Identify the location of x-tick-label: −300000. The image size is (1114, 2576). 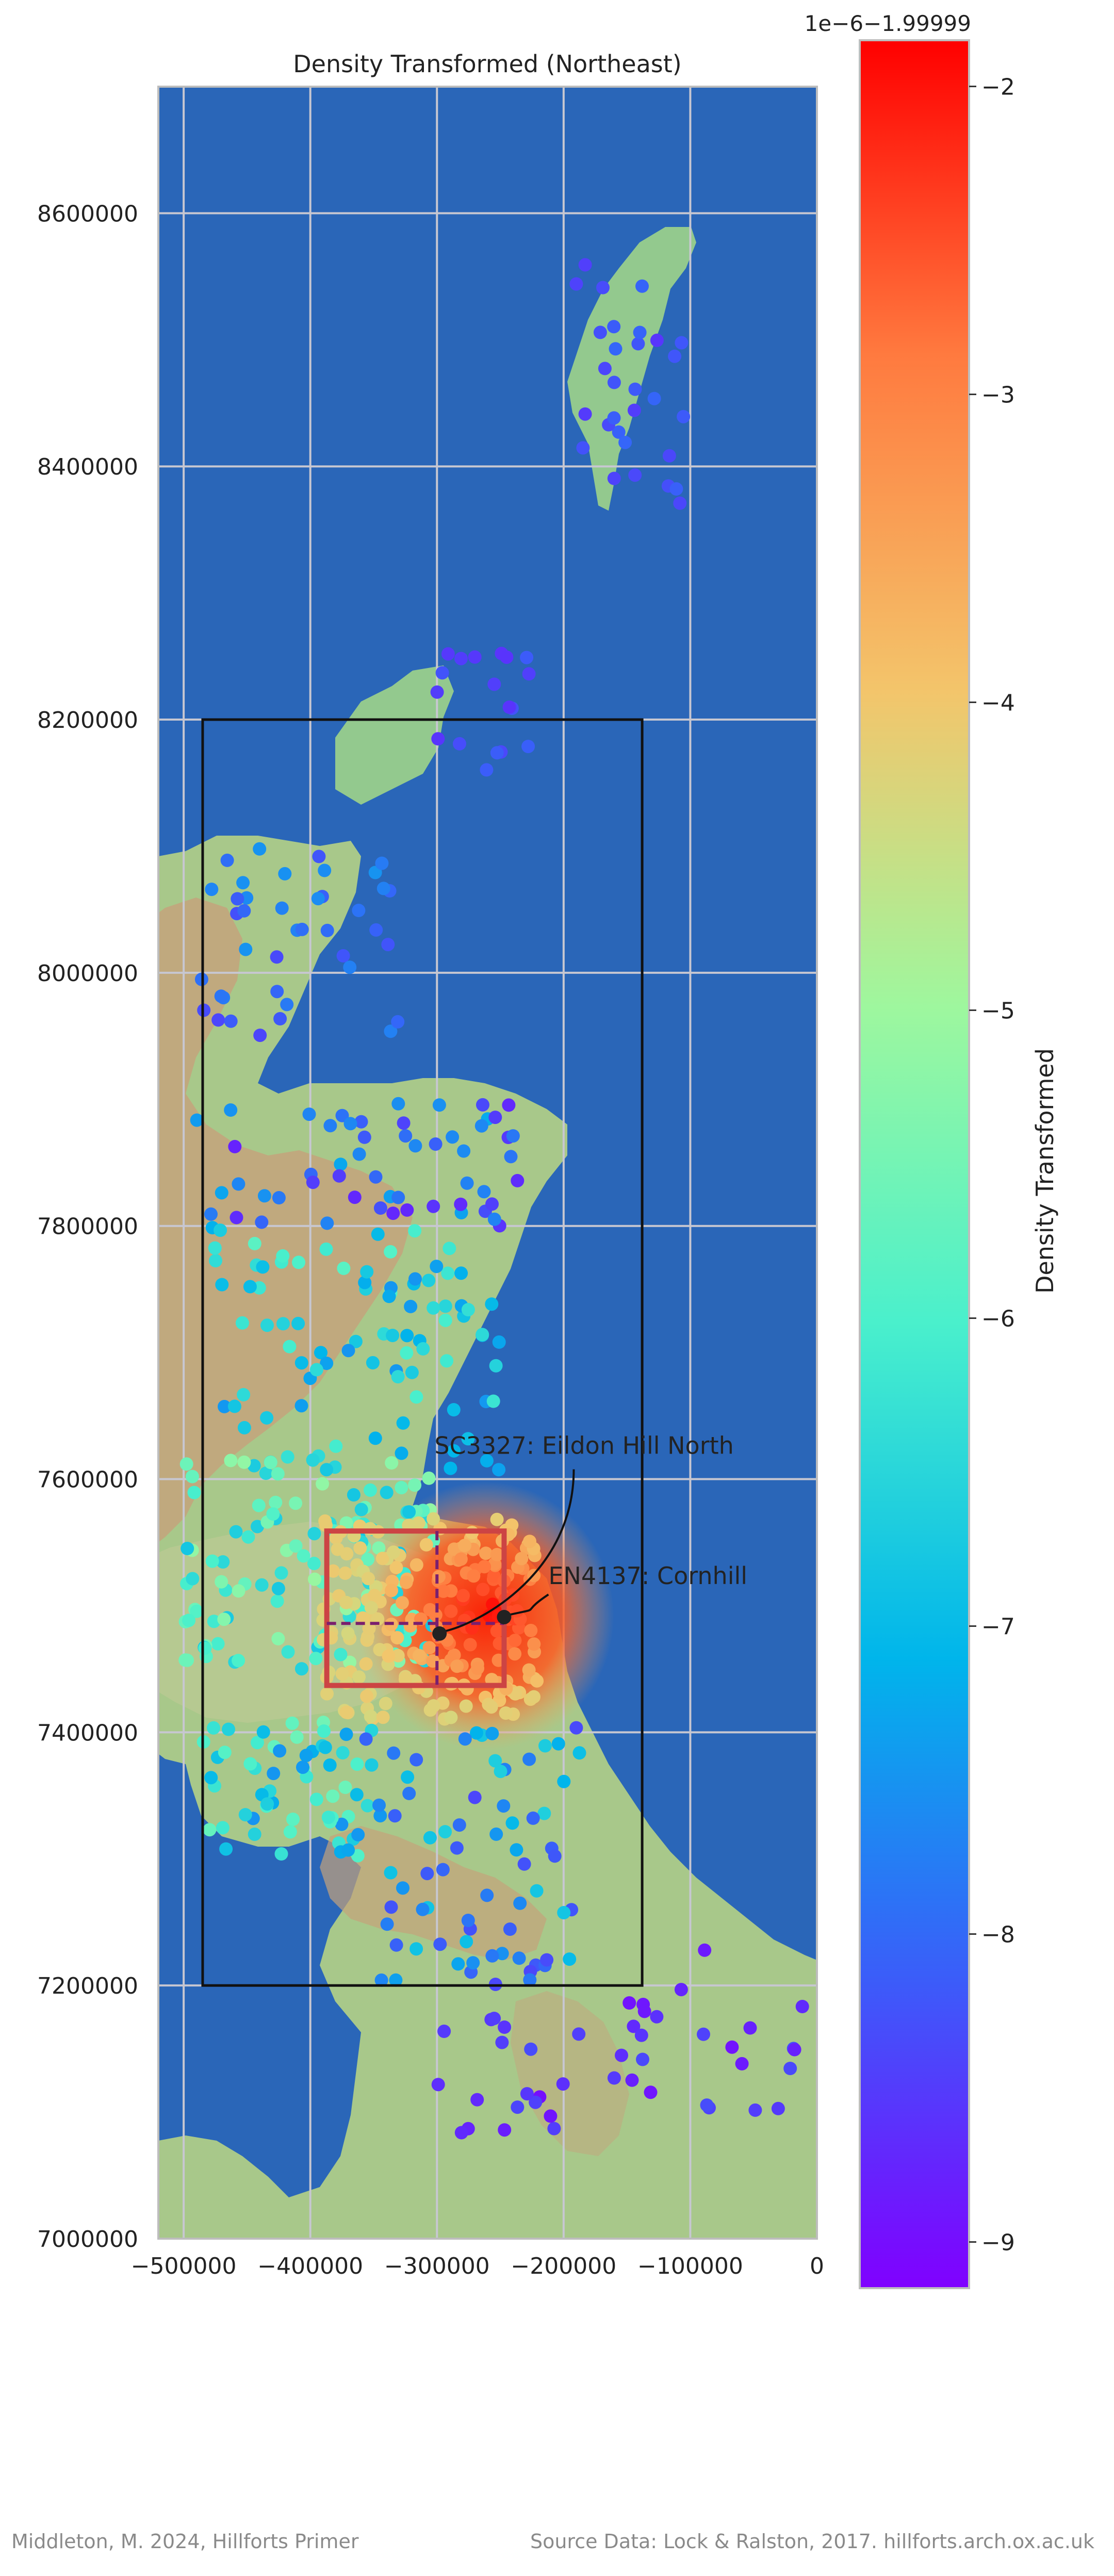
(437, 2266).